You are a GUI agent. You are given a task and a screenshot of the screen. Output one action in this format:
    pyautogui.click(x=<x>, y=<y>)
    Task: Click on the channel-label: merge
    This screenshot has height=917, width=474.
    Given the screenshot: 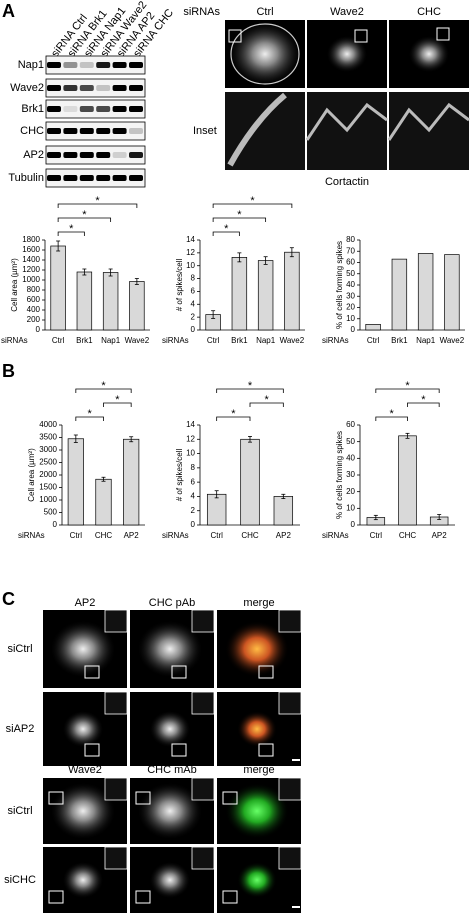 What is the action you would take?
    pyautogui.click(x=258, y=770)
    